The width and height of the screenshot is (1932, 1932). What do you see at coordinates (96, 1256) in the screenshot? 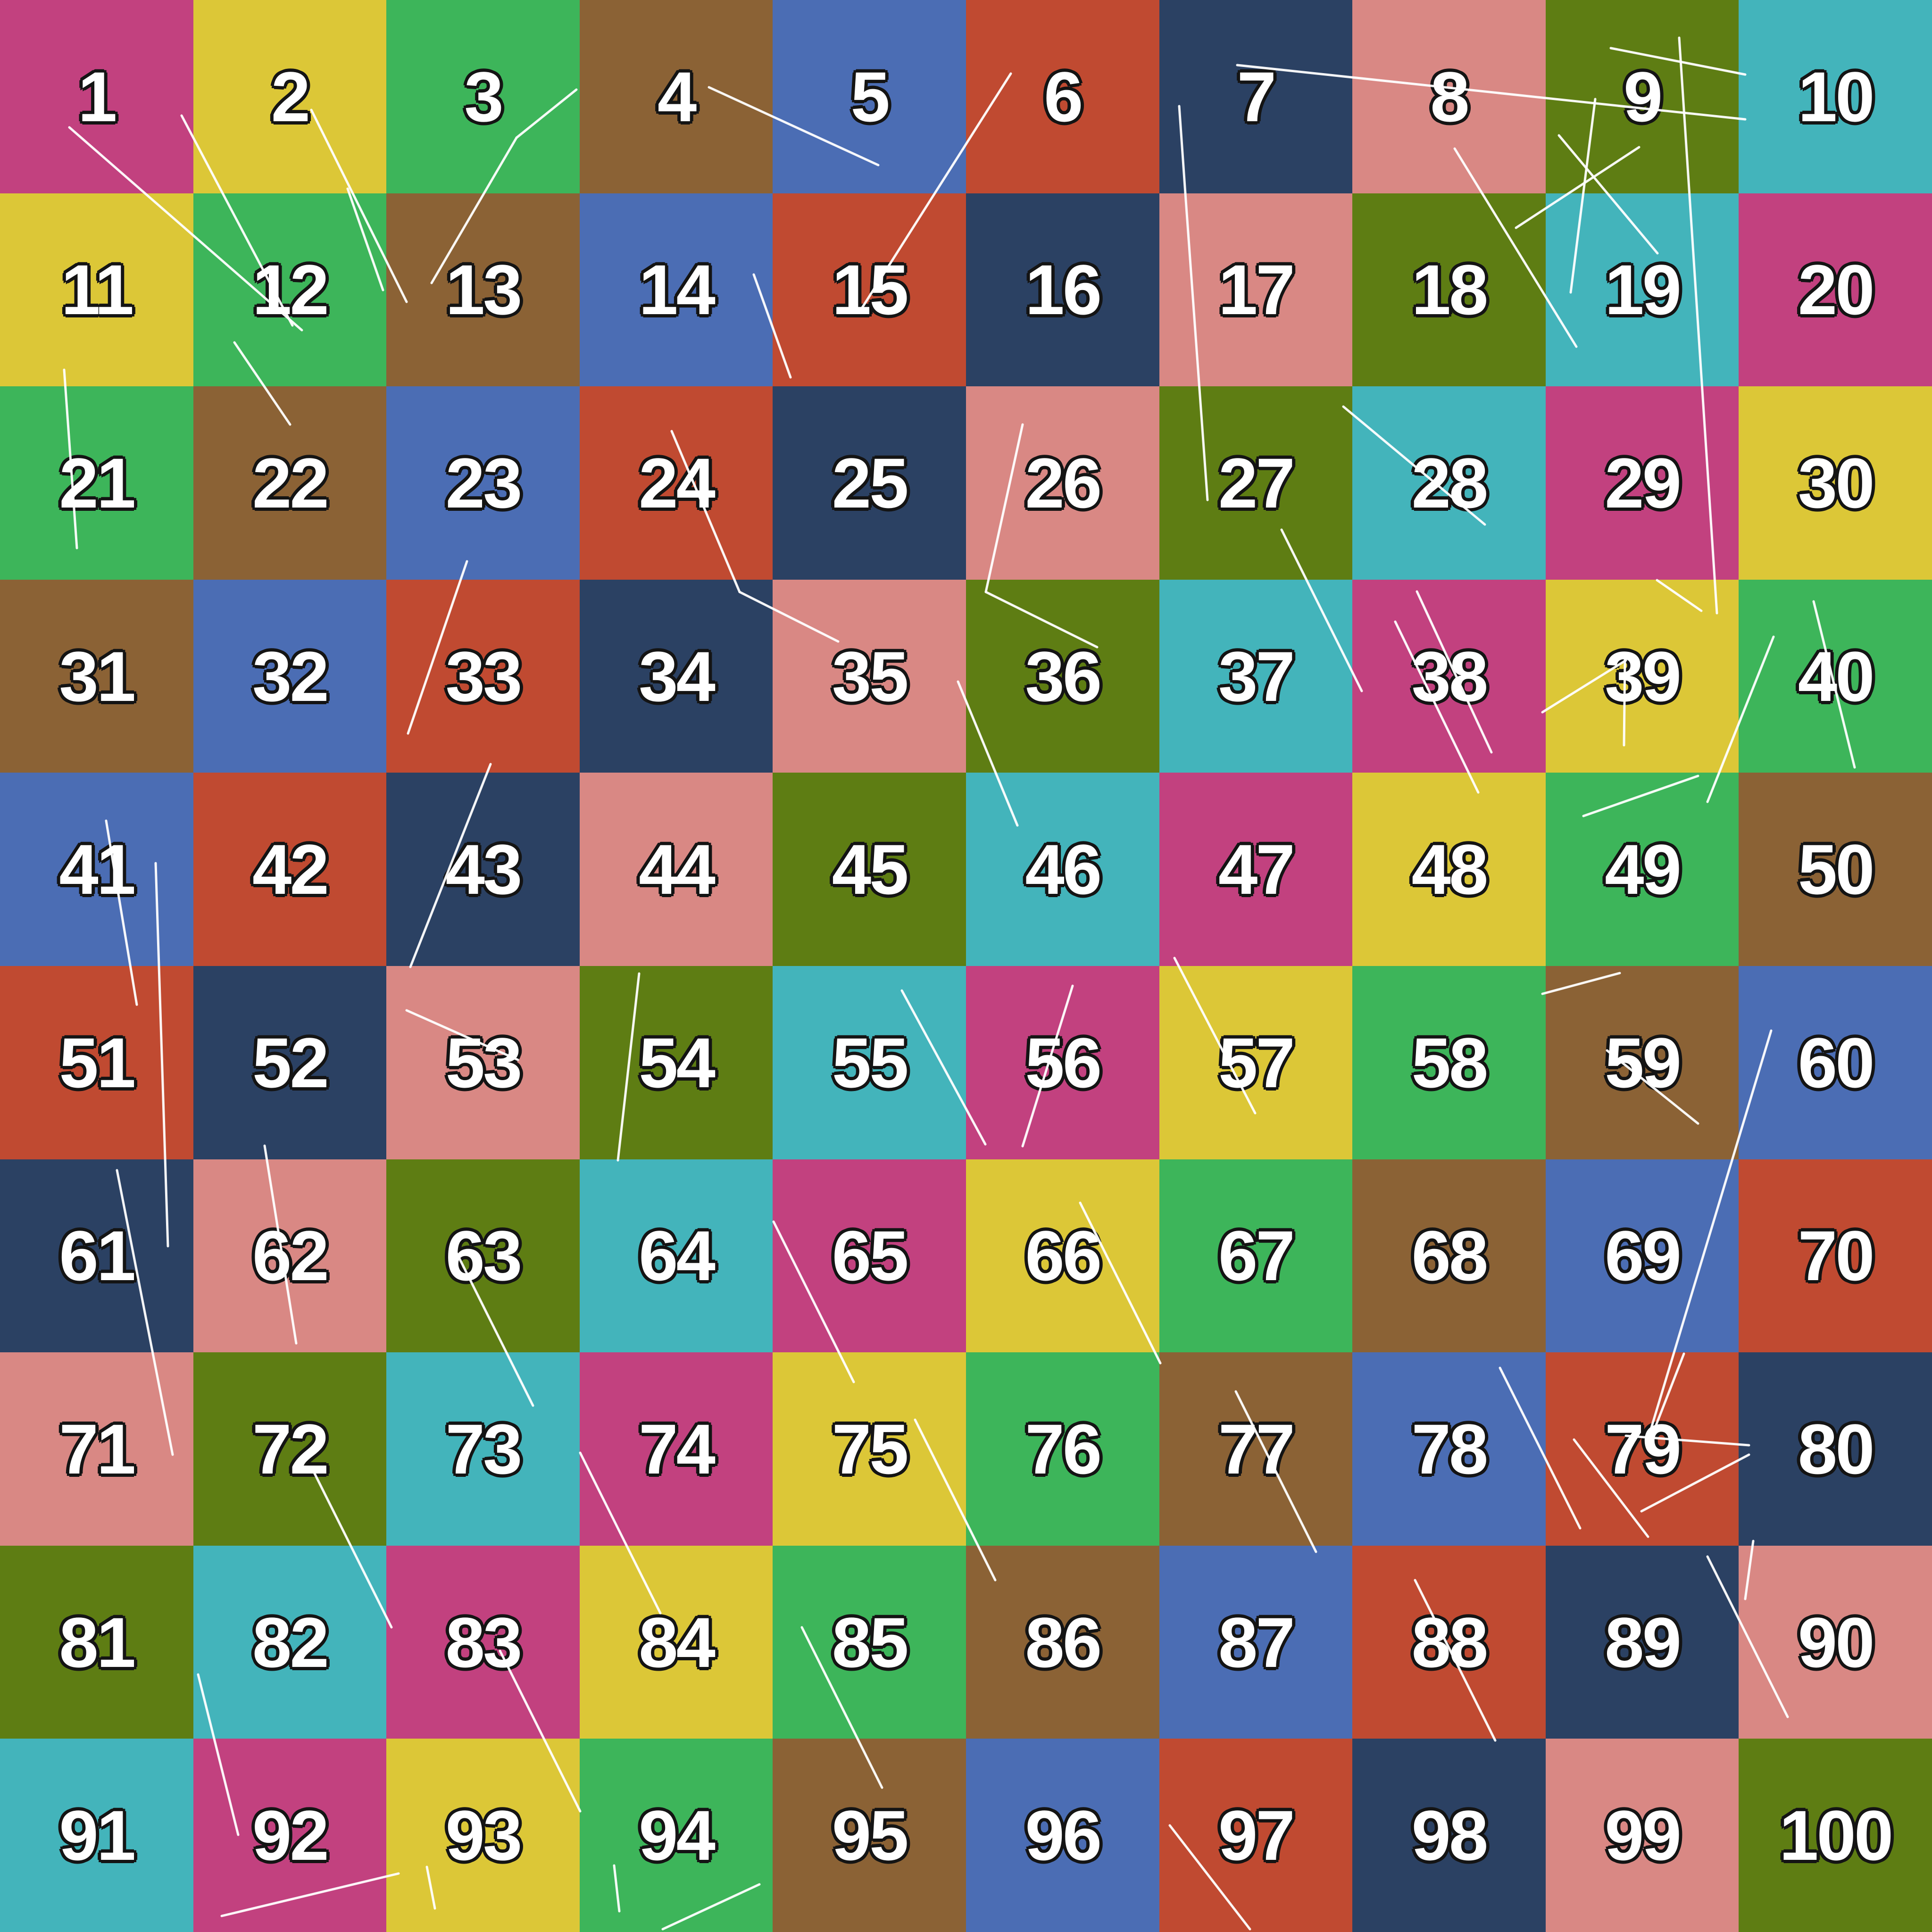
I see `grid-cell-61: 61` at bounding box center [96, 1256].